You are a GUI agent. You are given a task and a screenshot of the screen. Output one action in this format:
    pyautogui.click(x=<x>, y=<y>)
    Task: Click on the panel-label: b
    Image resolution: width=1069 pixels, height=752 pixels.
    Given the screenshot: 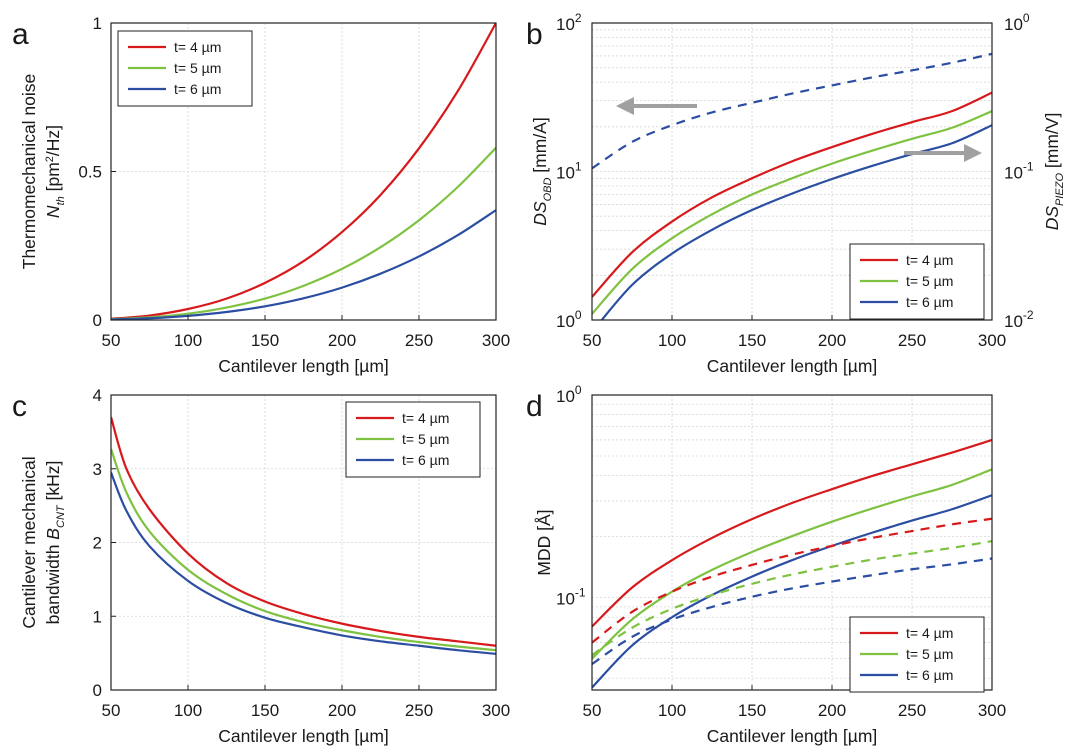 What is the action you would take?
    pyautogui.click(x=534, y=34)
    